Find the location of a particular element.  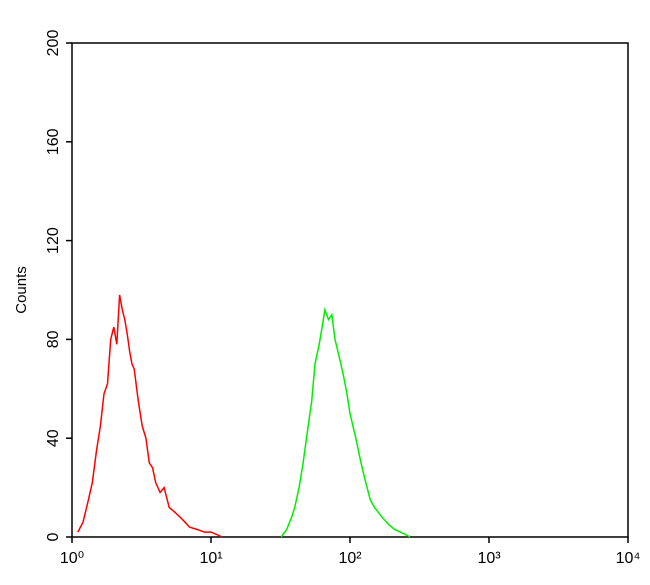

y-tick-label: 0 is located at coordinates (53, 536).